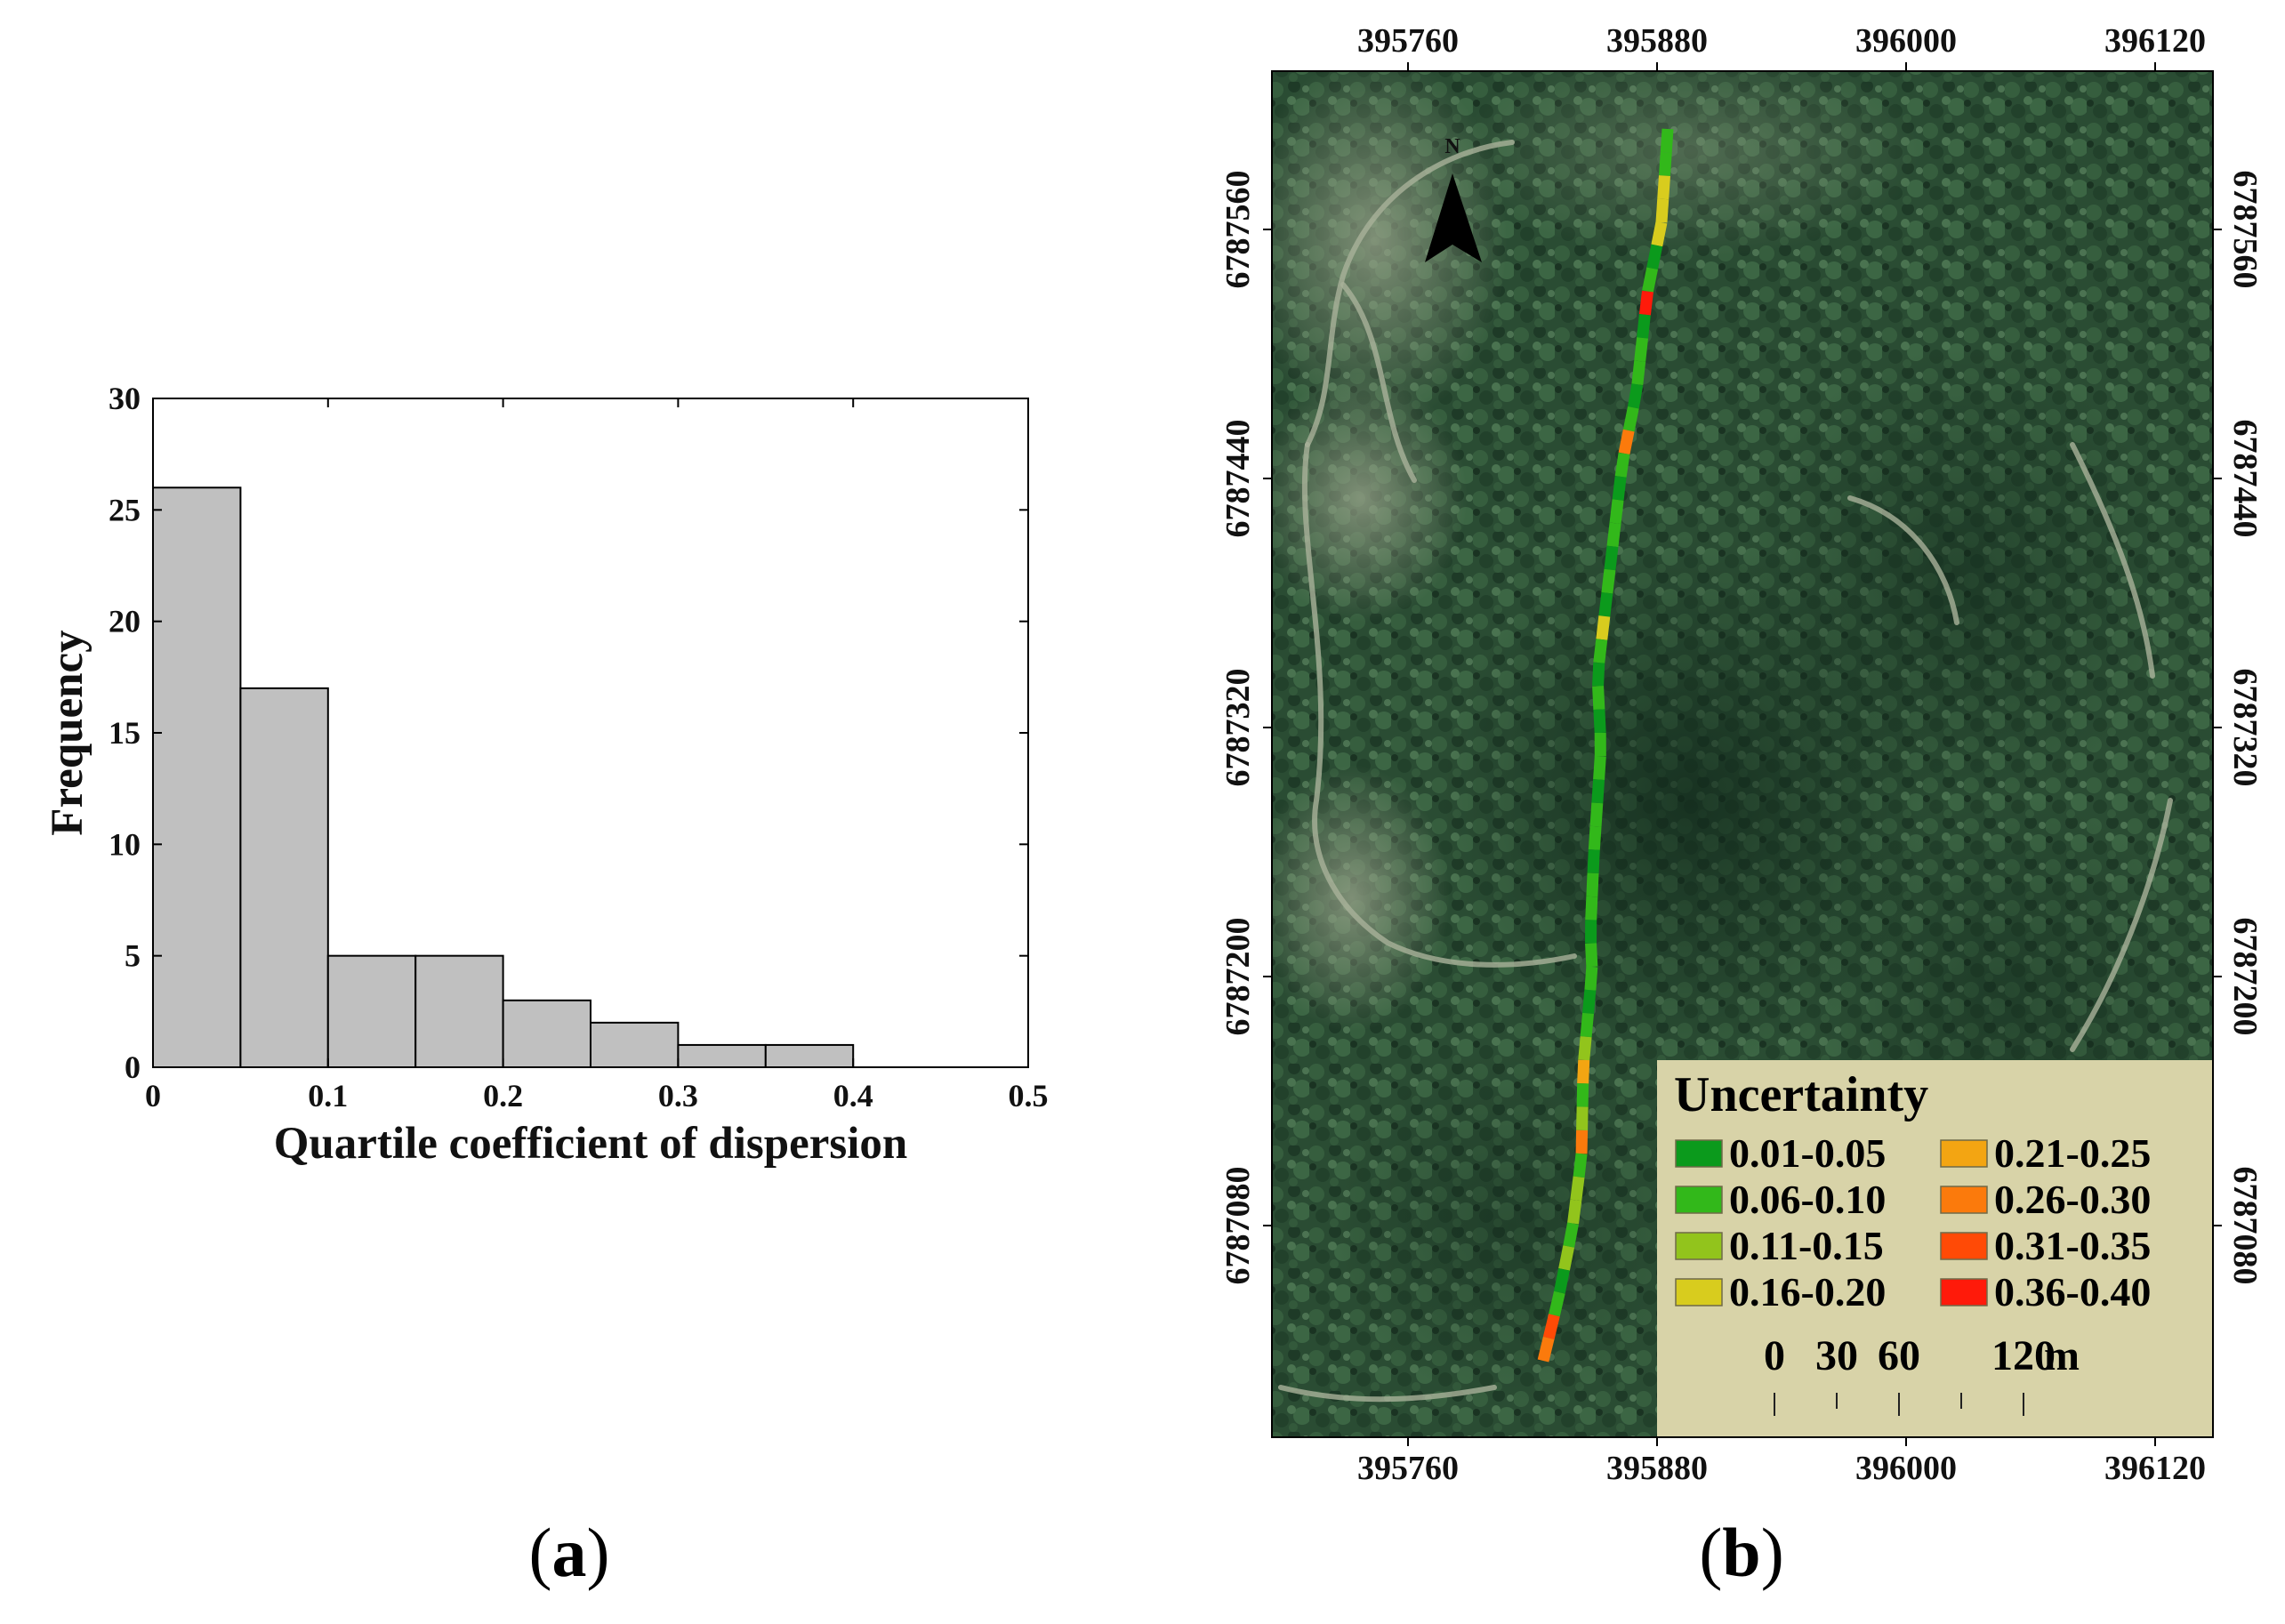  I want to click on x-tick-label: 0.3, so click(678, 1095).